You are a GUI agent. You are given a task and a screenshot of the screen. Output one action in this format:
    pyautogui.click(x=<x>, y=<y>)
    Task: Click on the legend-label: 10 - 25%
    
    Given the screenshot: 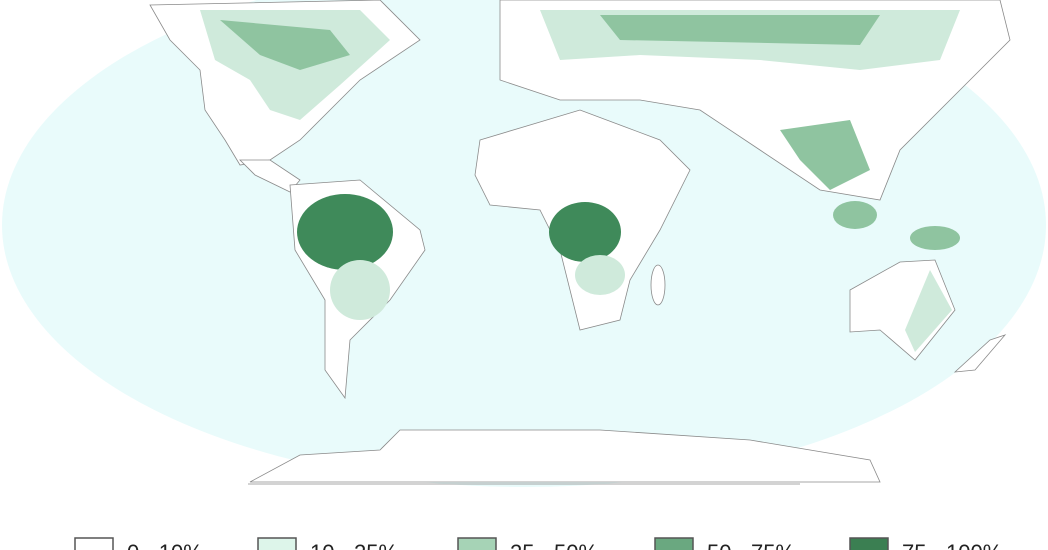 What is the action you would take?
    pyautogui.click(x=354, y=545)
    